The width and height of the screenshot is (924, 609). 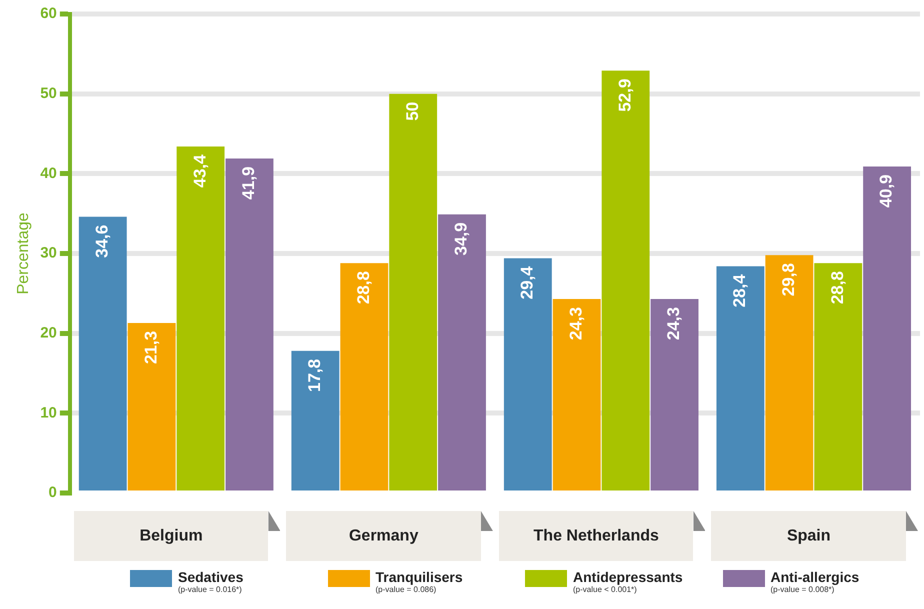 I want to click on data-label: 50, so click(x=412, y=111).